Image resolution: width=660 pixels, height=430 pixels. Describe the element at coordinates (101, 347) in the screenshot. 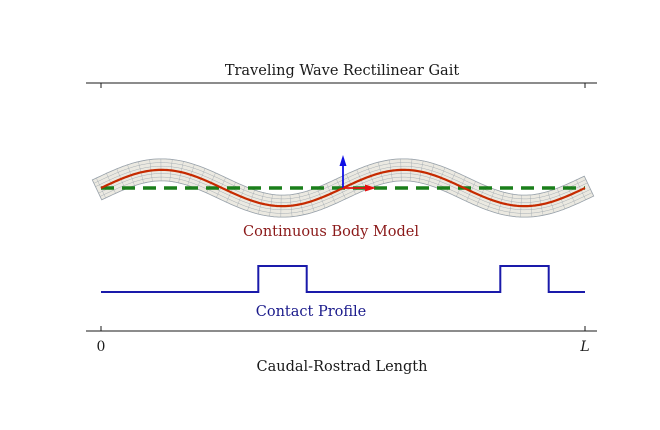

I see `tick-label-start: 0` at that location.